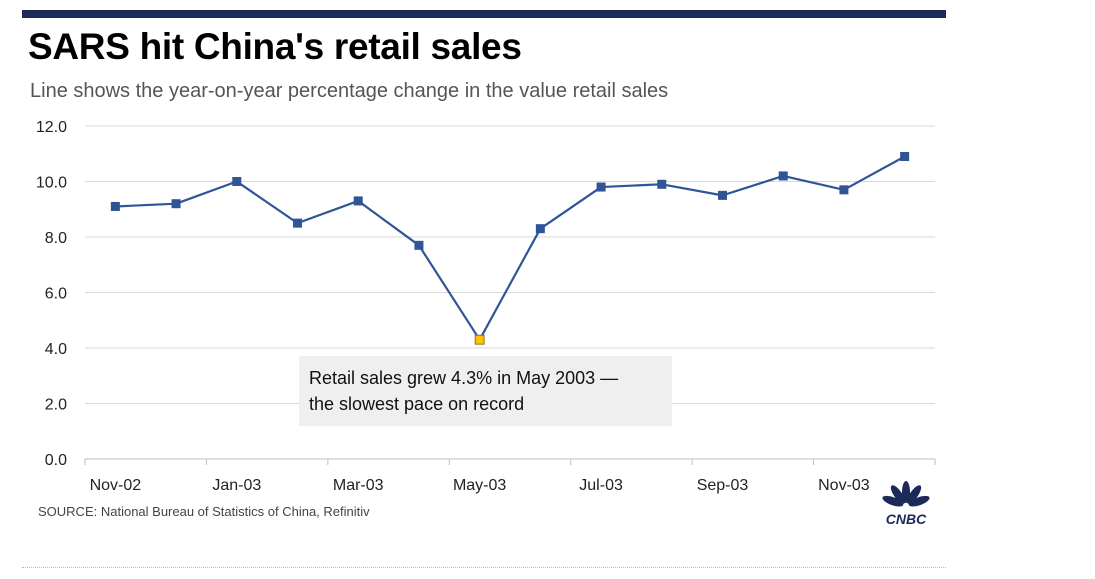 Image resolution: width=1095 pixels, height=579 pixels. Describe the element at coordinates (358, 485) in the screenshot. I see `x-tick-label: Mar-03` at that location.